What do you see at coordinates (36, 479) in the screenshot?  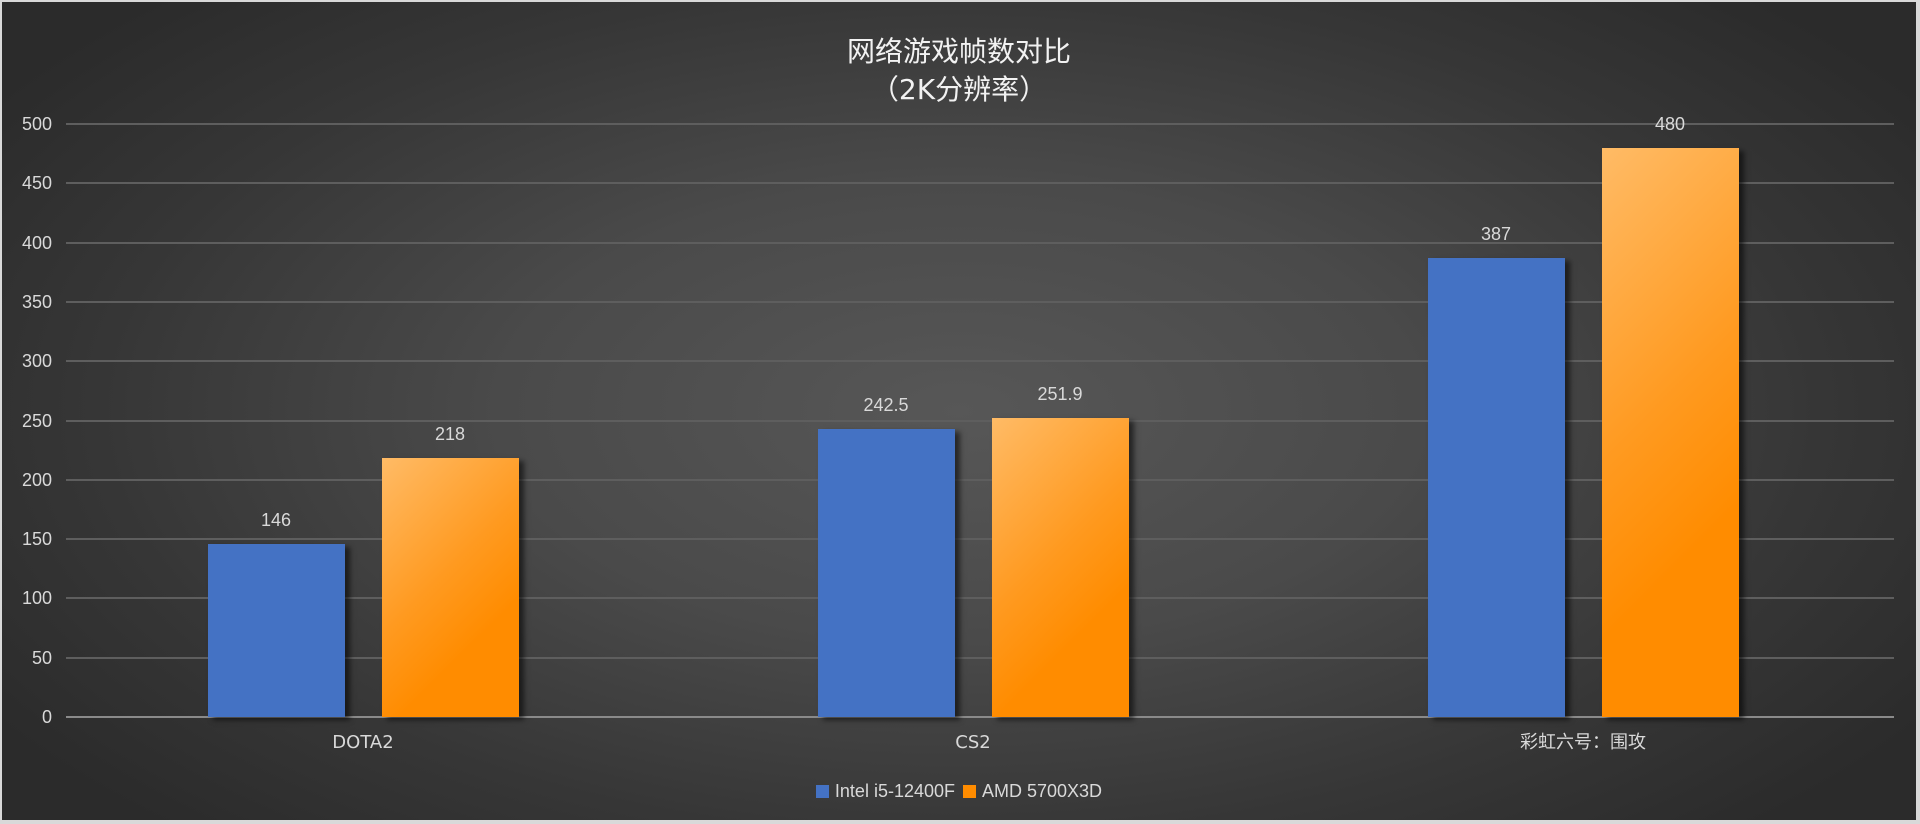 I see `y-tick-label: 200` at bounding box center [36, 479].